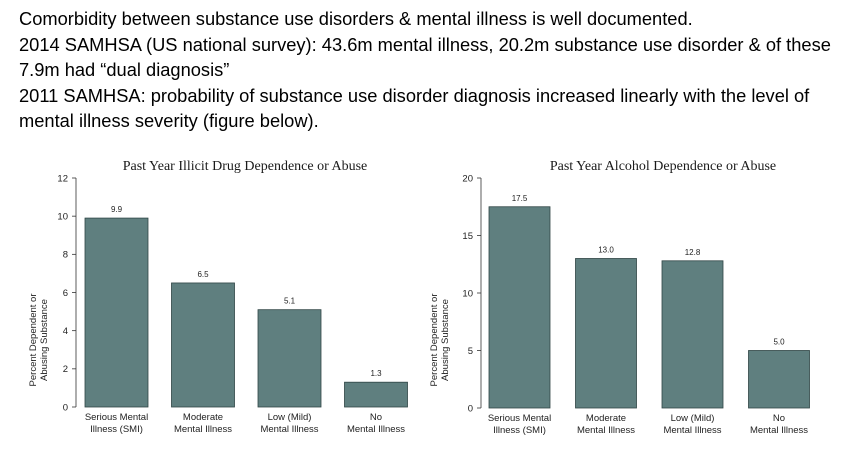  I want to click on data-label: 17.5, so click(520, 198).